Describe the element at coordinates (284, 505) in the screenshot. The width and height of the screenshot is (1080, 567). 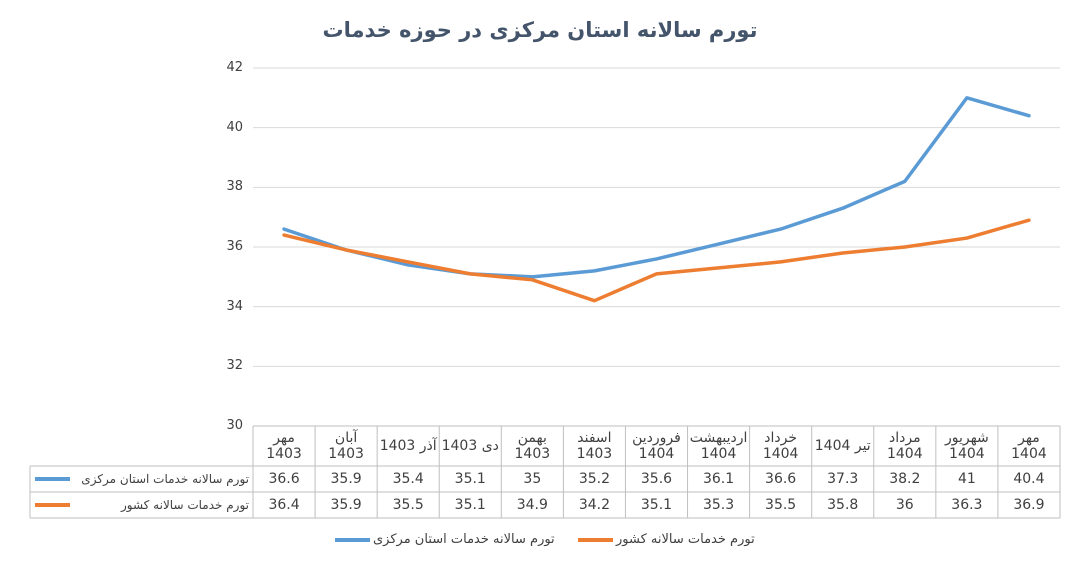
I see `table-value: 36.4` at that location.